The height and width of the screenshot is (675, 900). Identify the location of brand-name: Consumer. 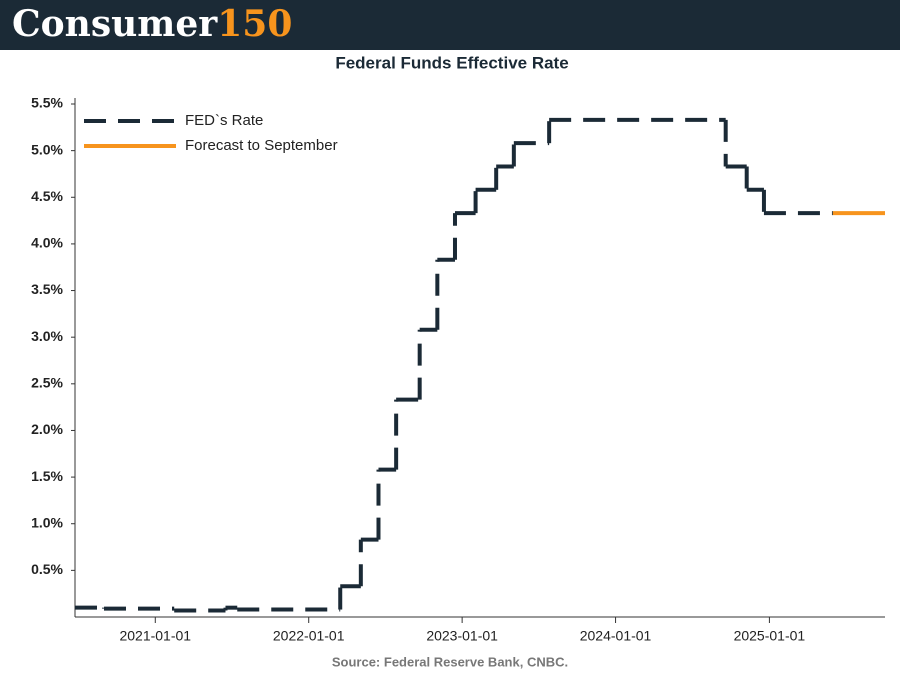
(115, 24).